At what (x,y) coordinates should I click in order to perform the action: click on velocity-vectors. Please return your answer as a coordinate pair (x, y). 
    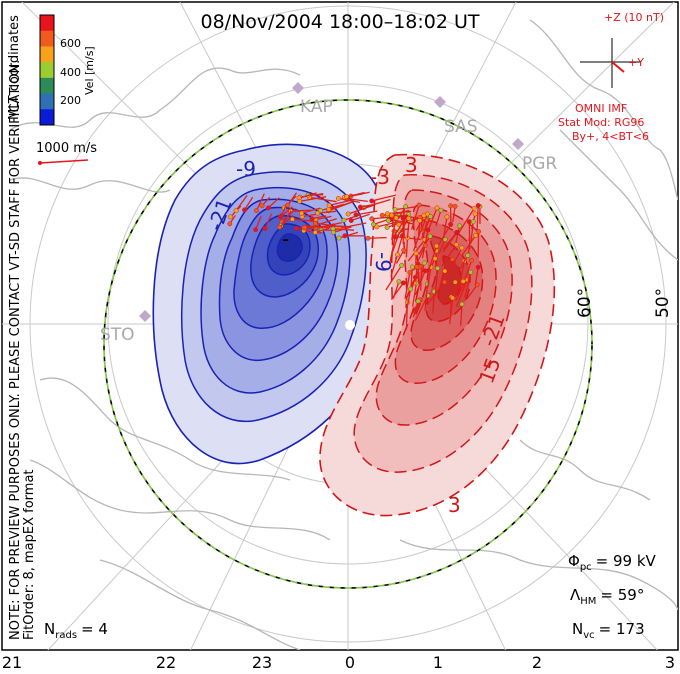
    Looking at the image, I should click on (355, 260).